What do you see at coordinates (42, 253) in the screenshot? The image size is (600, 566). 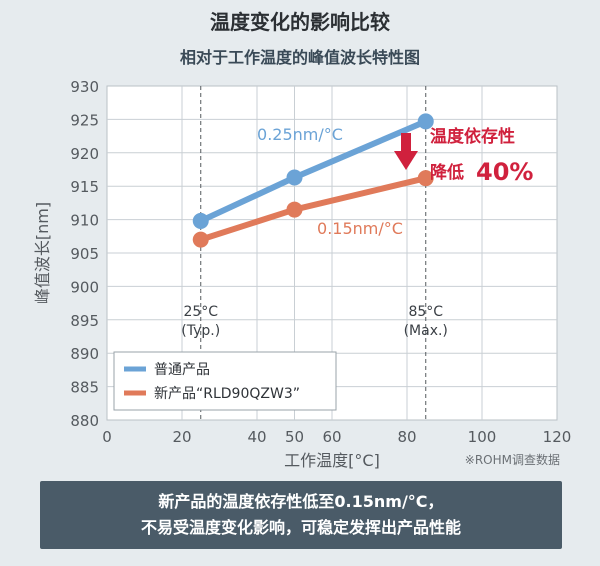 I see `y-axis-title: 峰值波长[nm]` at bounding box center [42, 253].